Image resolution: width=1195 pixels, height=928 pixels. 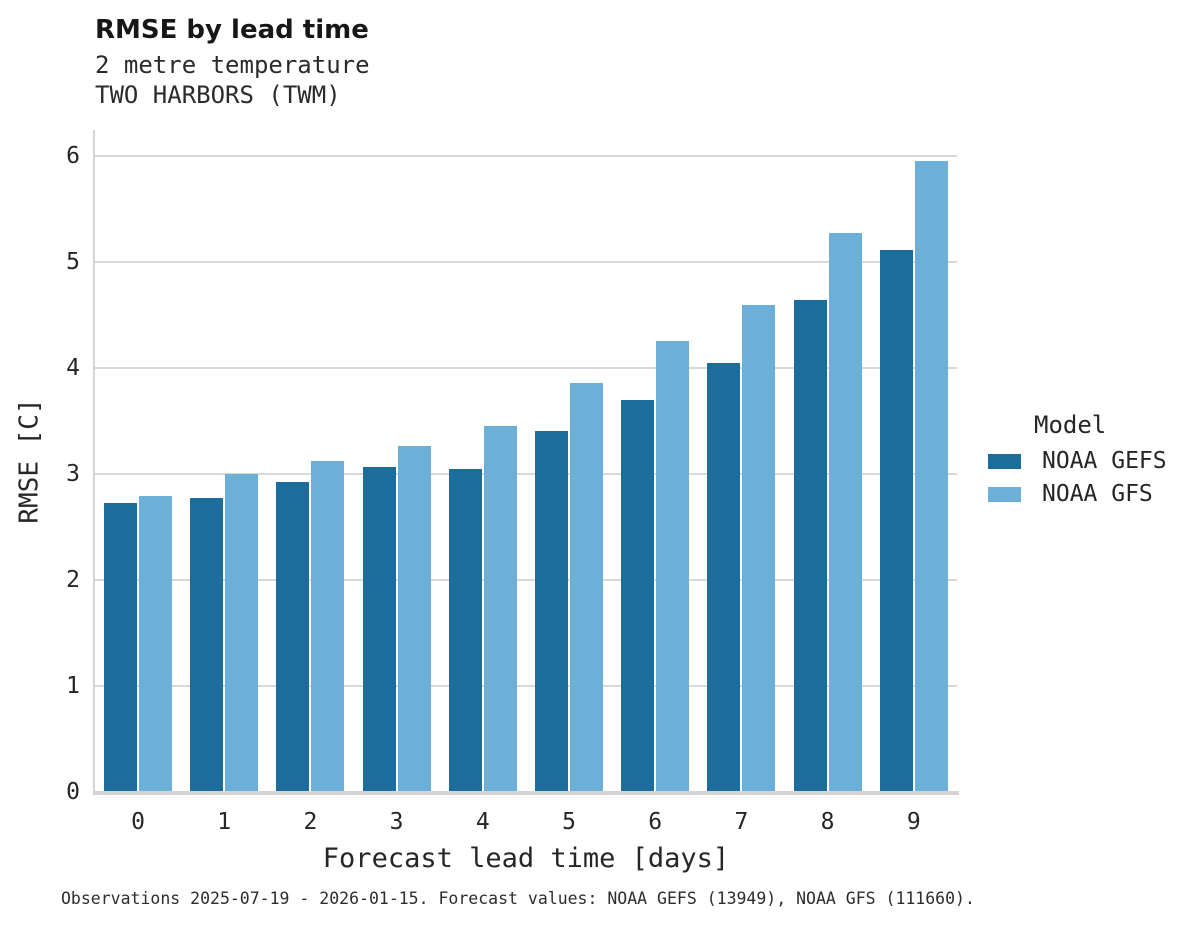 I want to click on y-axis-spine, so click(x=94, y=462).